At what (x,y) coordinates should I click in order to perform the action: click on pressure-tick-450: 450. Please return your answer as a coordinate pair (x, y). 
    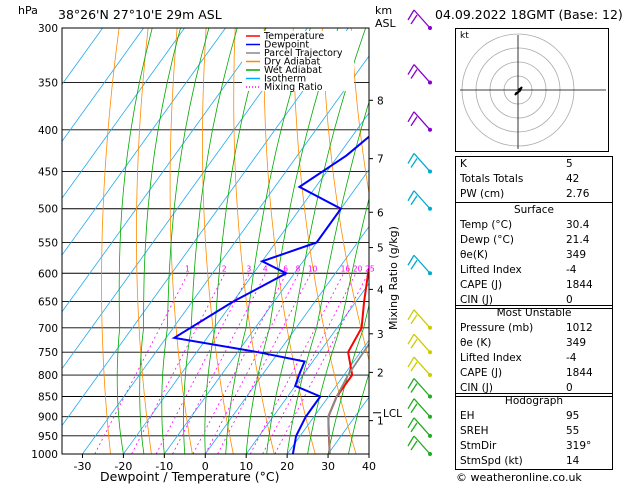
    Looking at the image, I should click on (48, 172).